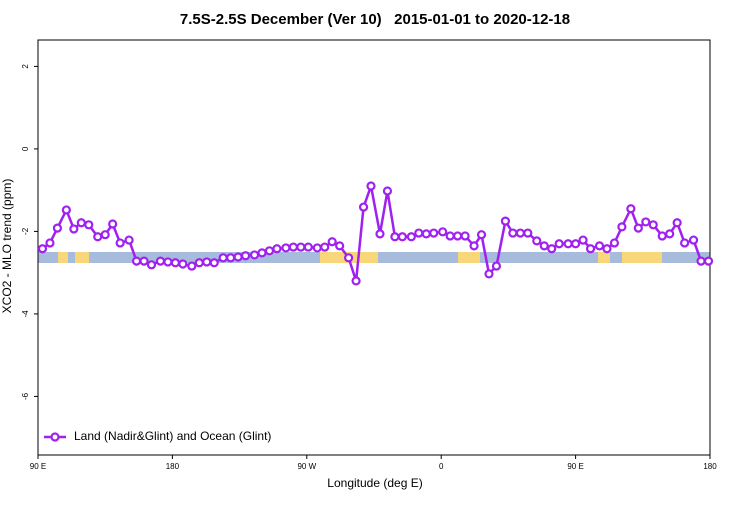 This screenshot has width=750, height=505. What do you see at coordinates (7, 246) in the screenshot?
I see `y-axis-label: XCO2 - MLO trend (ppm)` at bounding box center [7, 246].